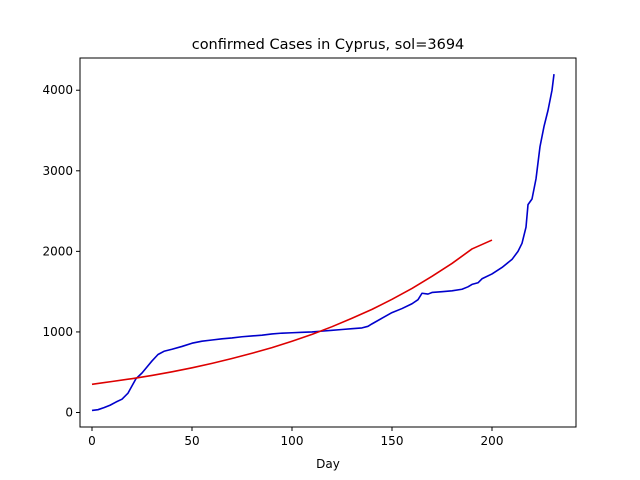 The image size is (640, 480). Describe the element at coordinates (57, 251) in the screenshot. I see `y-tick-label: 2000` at that location.